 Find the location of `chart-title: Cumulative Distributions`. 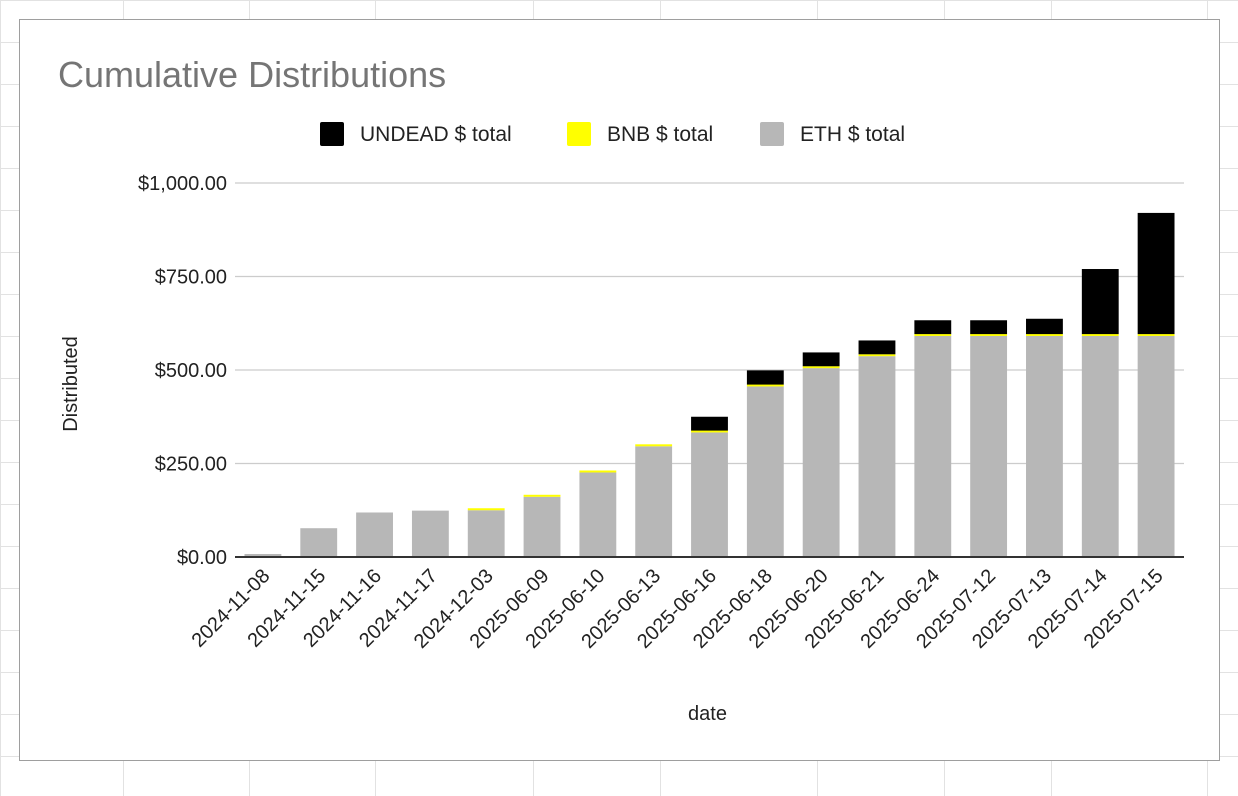

chart-title: Cumulative Distributions is located at coordinates (252, 74).